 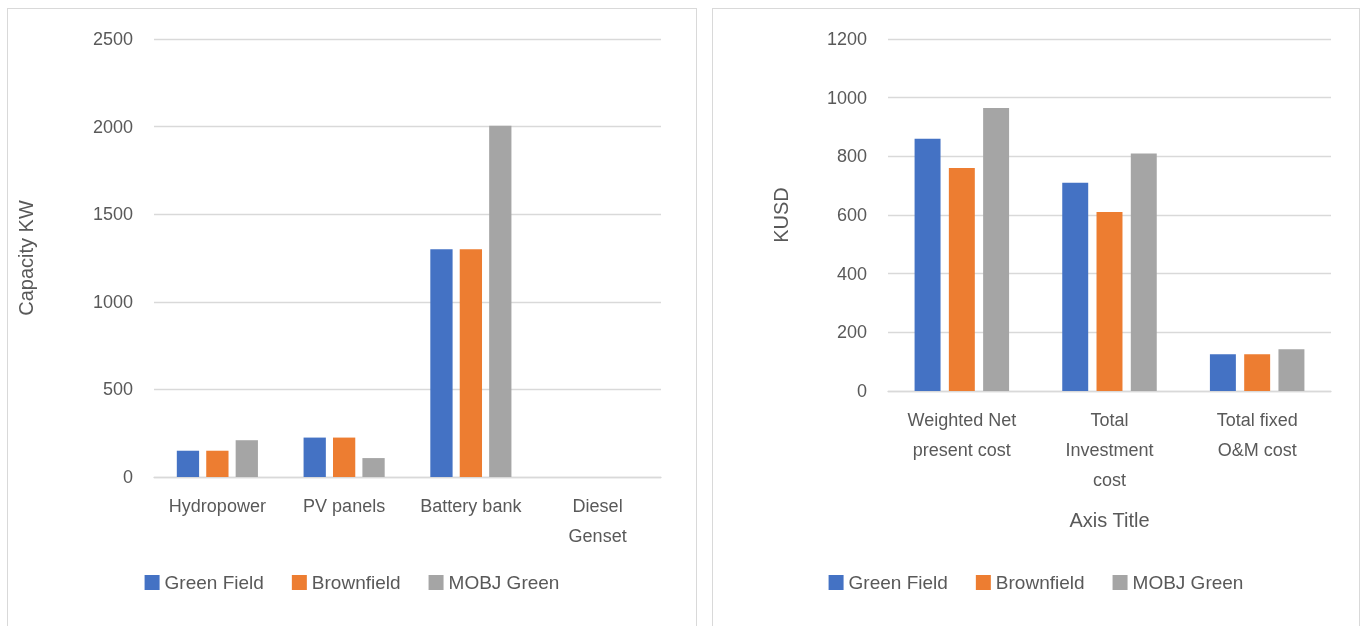 I want to click on y-tick-label: 1200, so click(x=846, y=39).